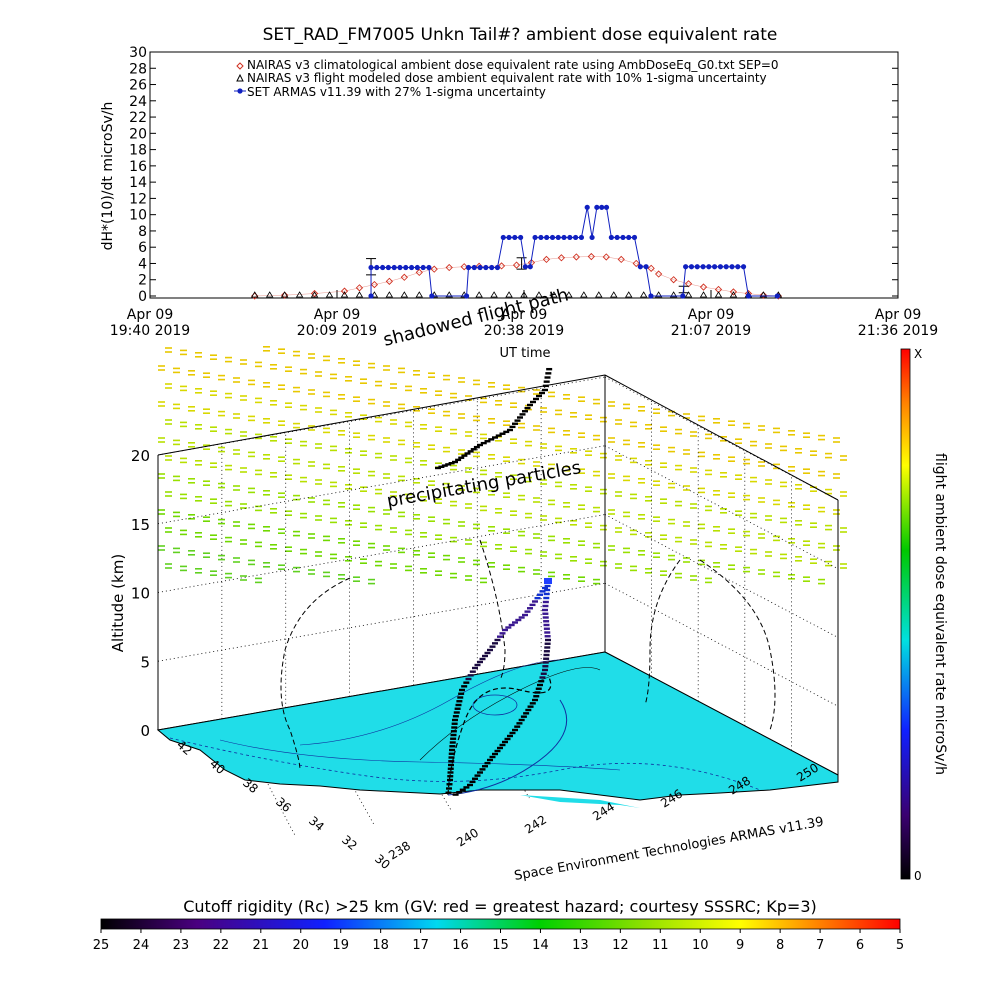 This screenshot has height=1000, width=1000. What do you see at coordinates (150, 315) in the screenshot?
I see `x-tick-label: Apr 09` at bounding box center [150, 315].